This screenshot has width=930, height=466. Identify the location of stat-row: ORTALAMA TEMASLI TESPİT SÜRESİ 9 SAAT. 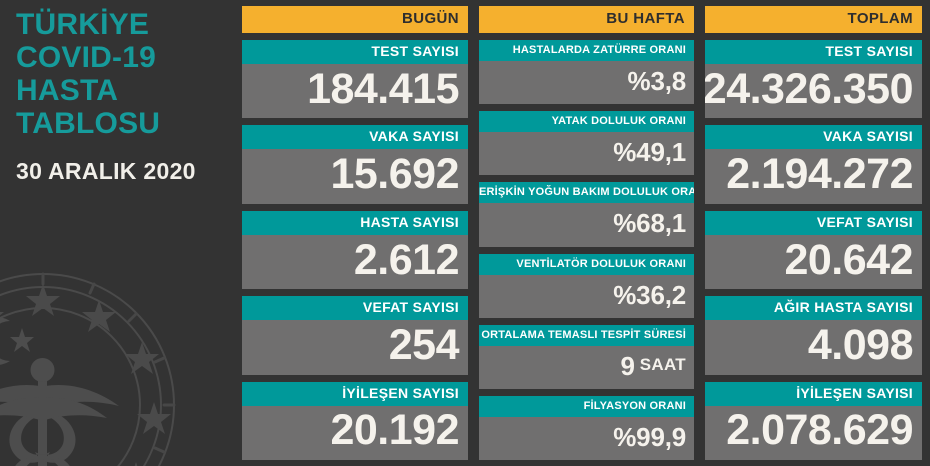
(586, 360).